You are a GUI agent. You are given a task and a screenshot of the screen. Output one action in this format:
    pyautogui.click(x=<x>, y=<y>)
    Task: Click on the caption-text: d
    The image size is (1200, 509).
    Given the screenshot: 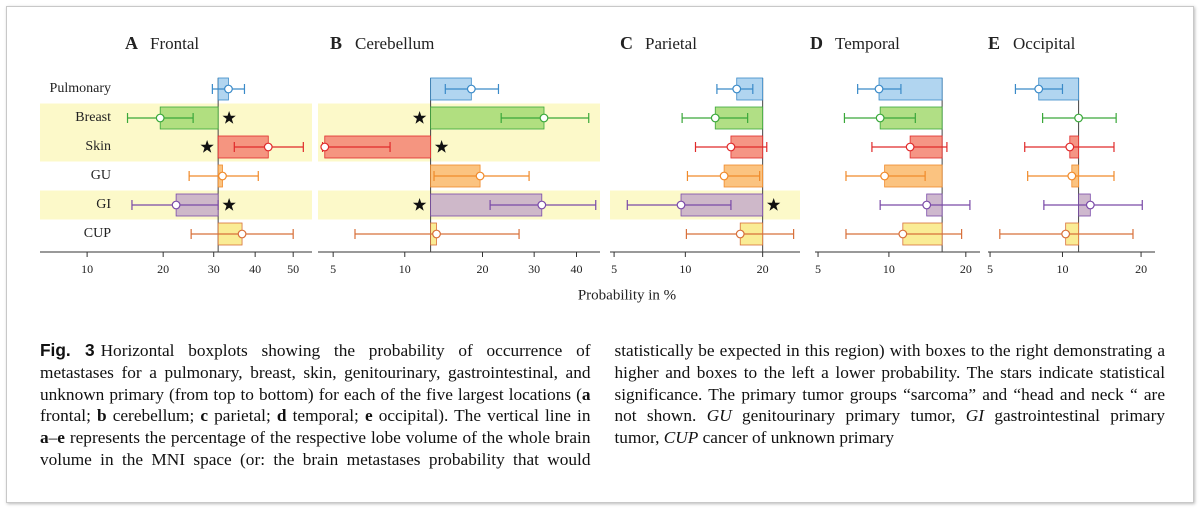 What is the action you would take?
    pyautogui.click(x=281, y=416)
    